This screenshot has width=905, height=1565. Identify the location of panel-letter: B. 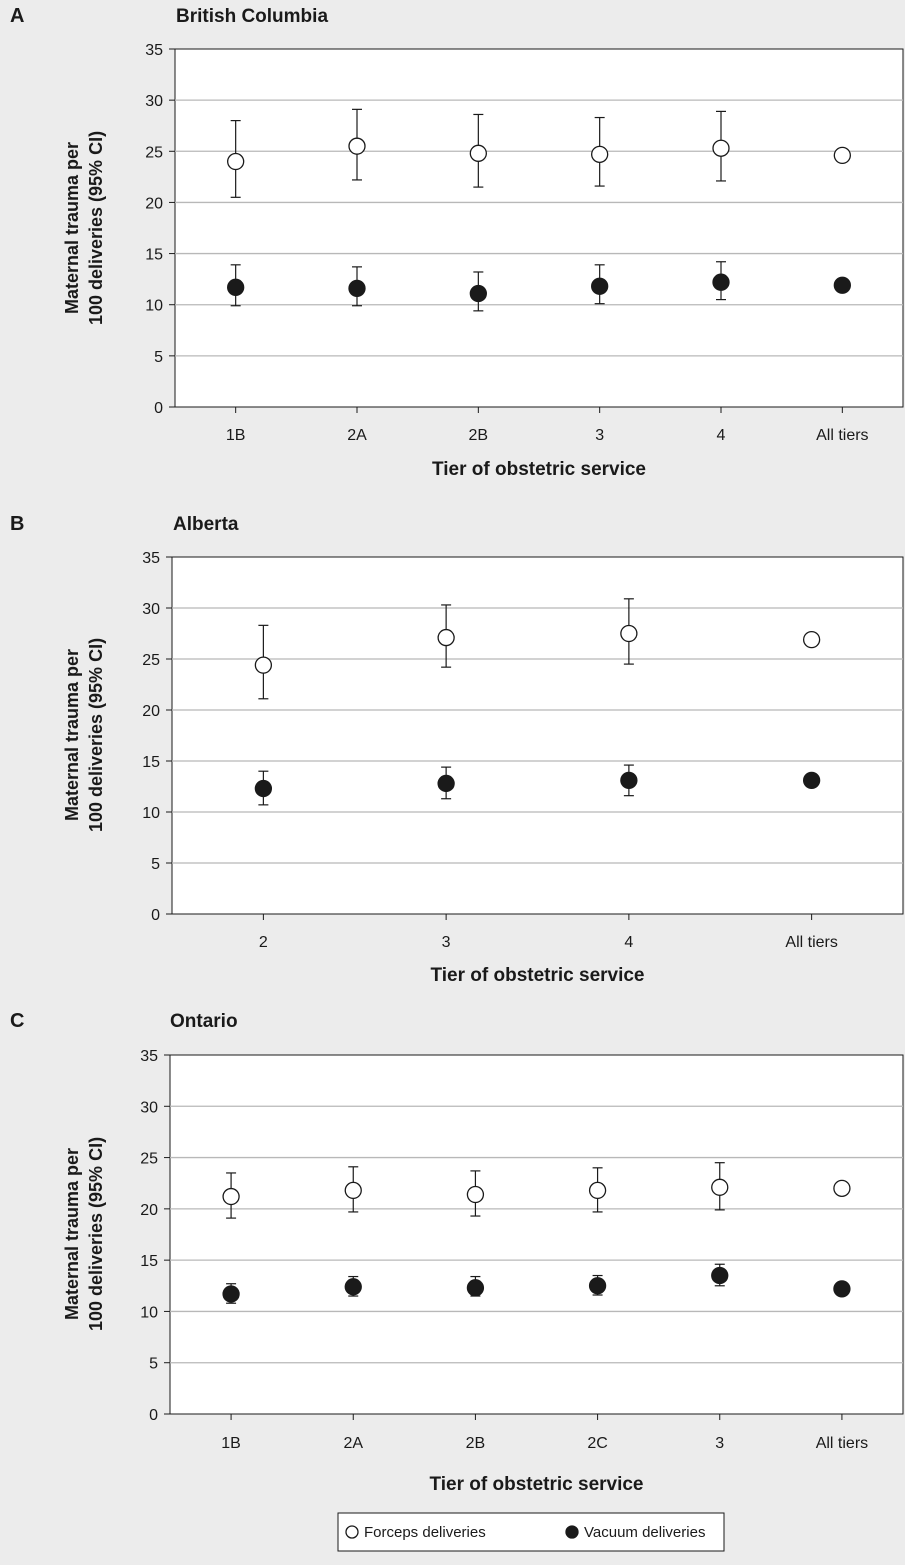
(17, 524).